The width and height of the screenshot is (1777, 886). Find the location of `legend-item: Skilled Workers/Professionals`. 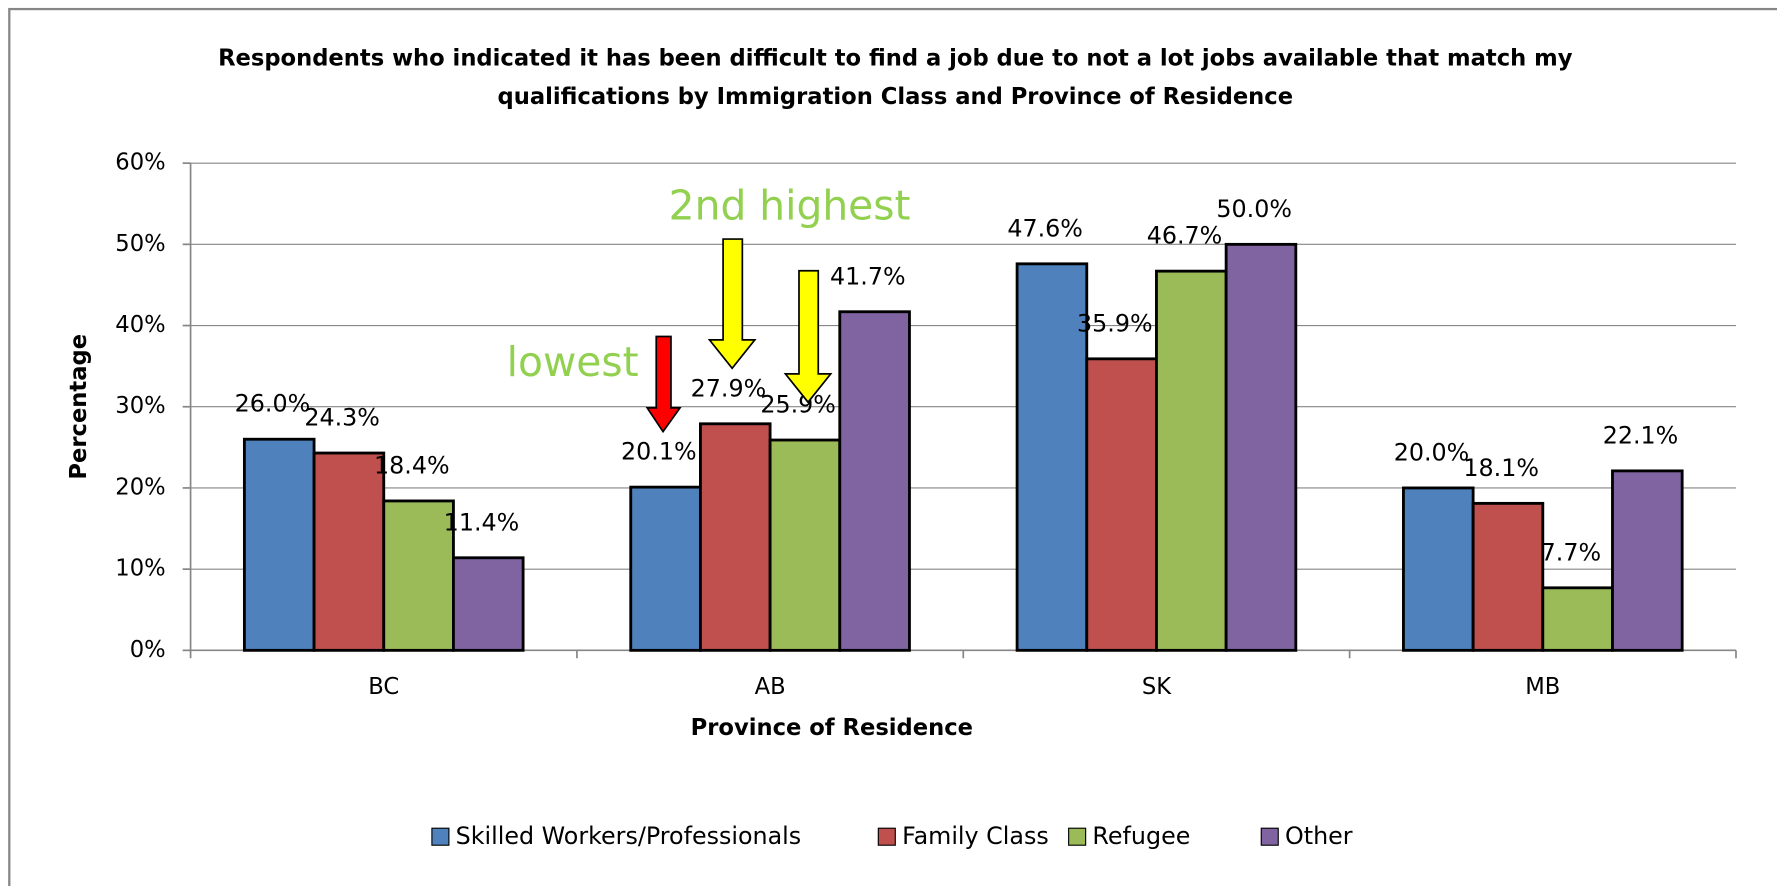

legend-item: Skilled Workers/Professionals is located at coordinates (616, 836).